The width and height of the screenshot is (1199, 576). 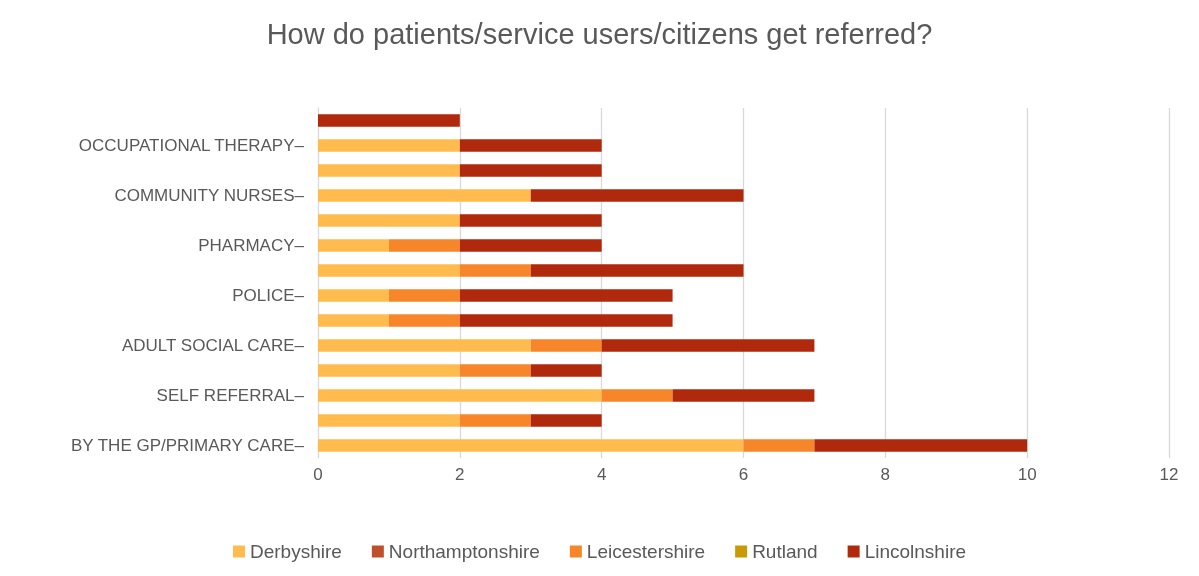 What do you see at coordinates (318, 474) in the screenshot?
I see `x-tick-label: 0` at bounding box center [318, 474].